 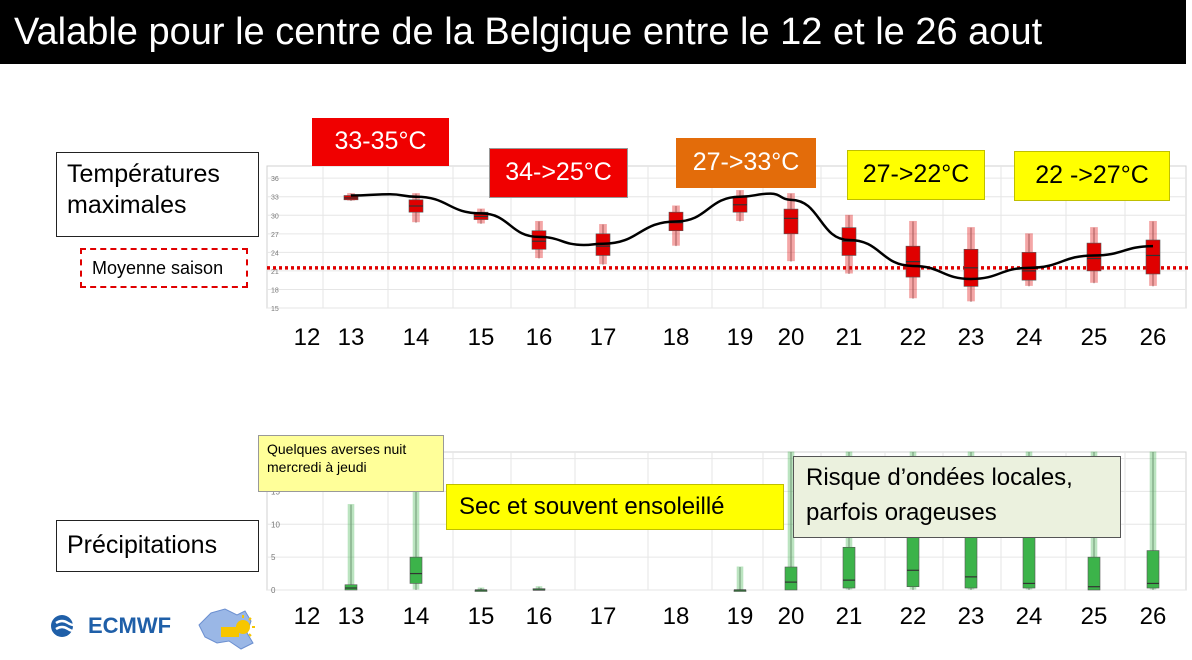 What do you see at coordinates (971, 616) in the screenshot?
I see `precip-x-tick-23: 23` at bounding box center [971, 616].